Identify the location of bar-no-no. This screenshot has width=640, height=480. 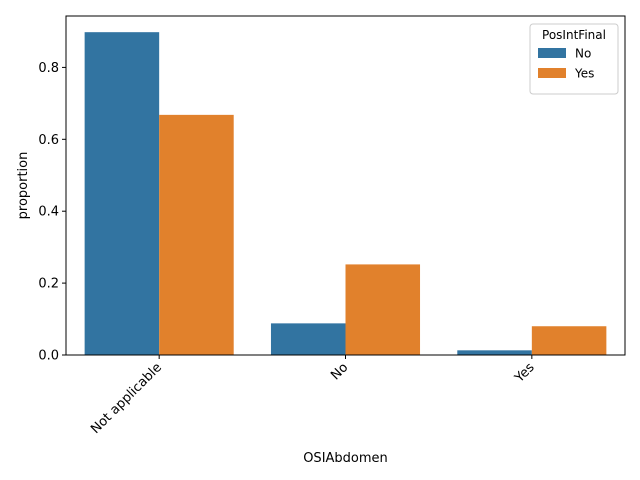
(308, 339).